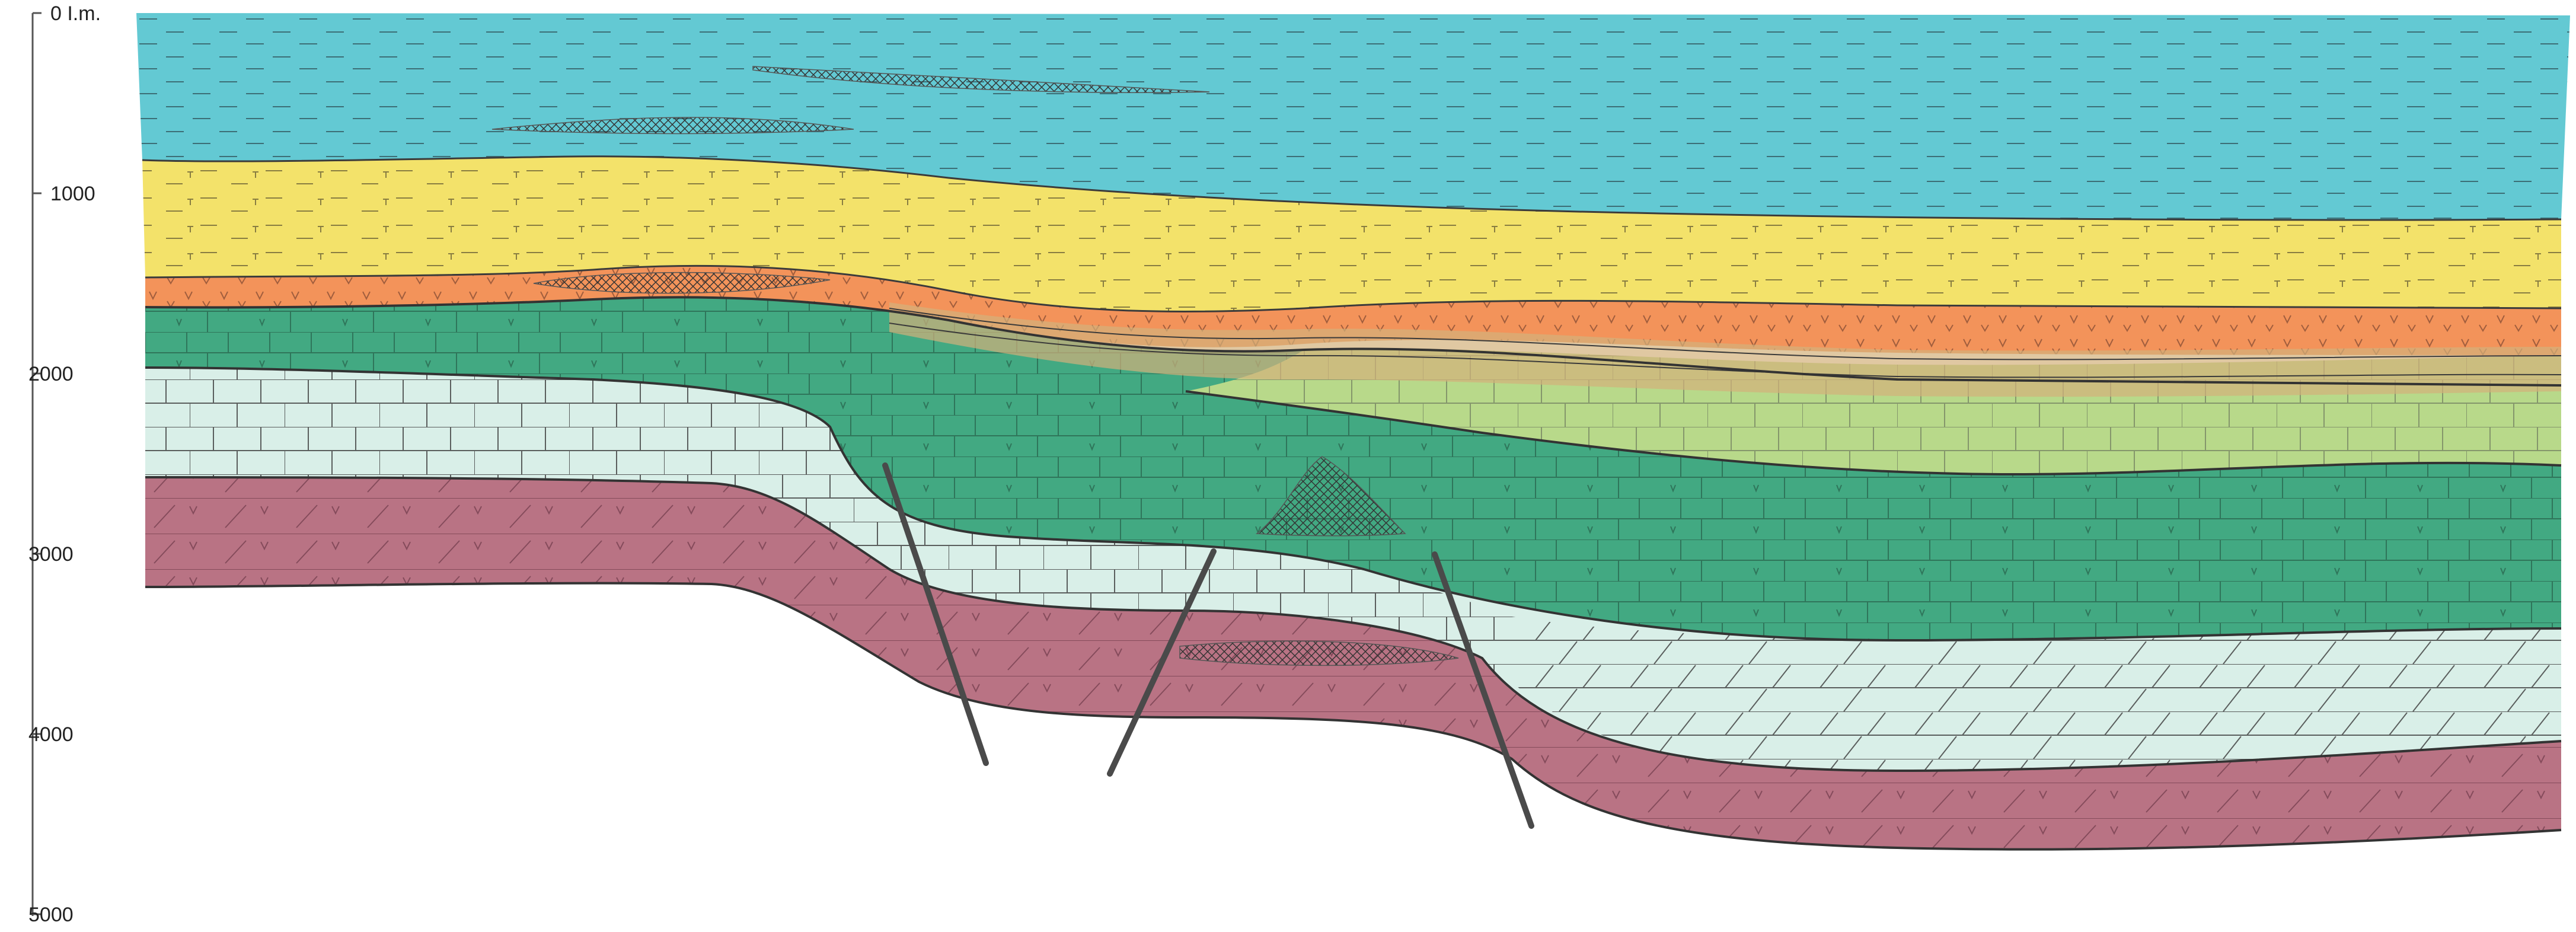  I want to click on faults, so click(1208, 646).